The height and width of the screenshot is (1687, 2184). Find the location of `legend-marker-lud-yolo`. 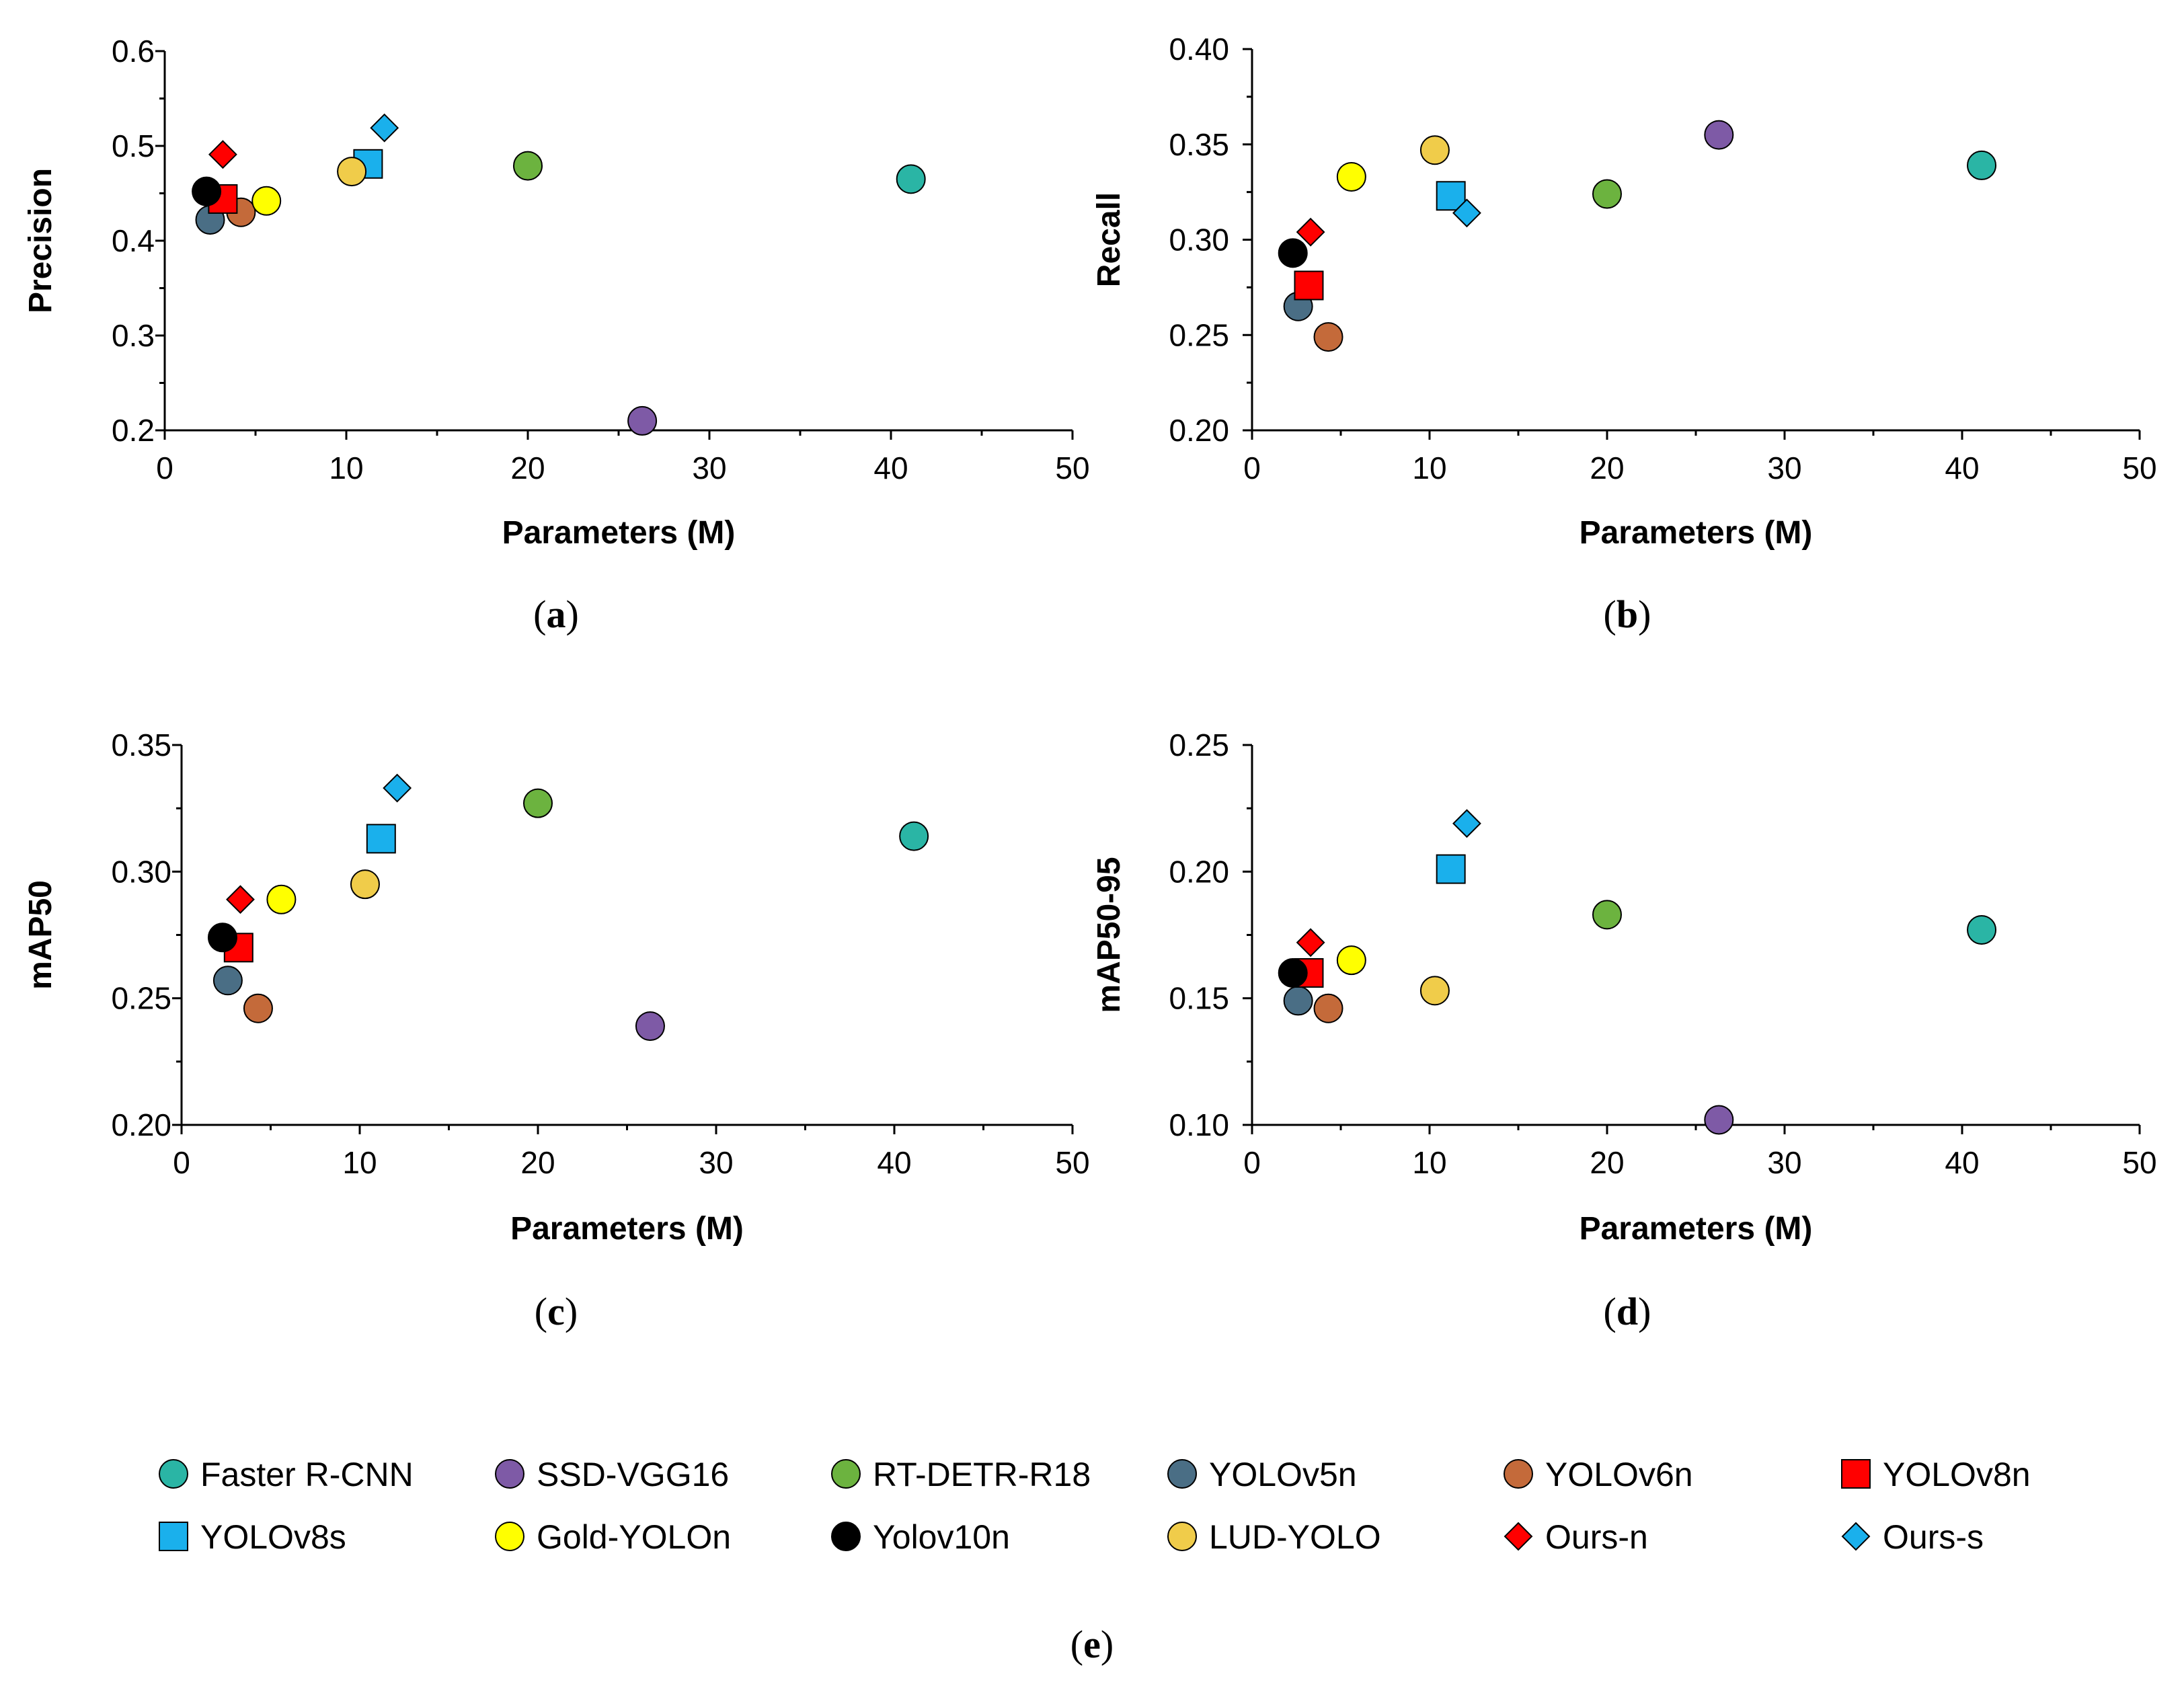

legend-marker-lud-yolo is located at coordinates (1182, 1537).